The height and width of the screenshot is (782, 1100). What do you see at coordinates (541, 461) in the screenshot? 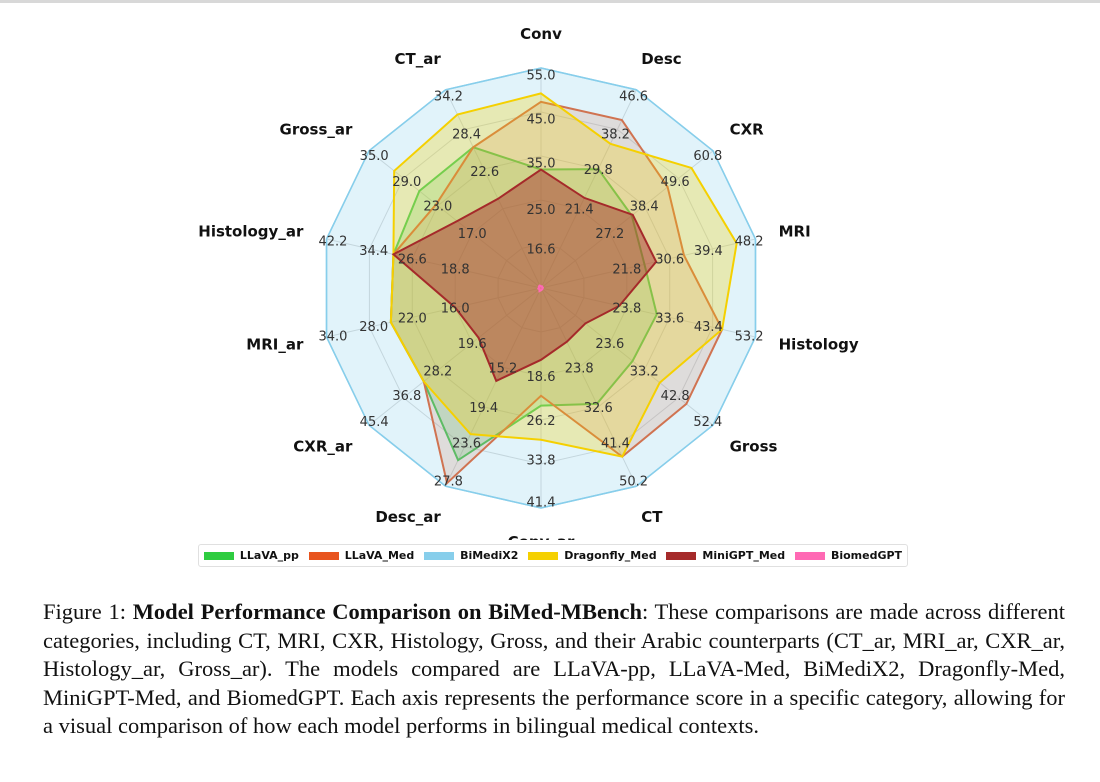
I see `tick-label: 33.8` at bounding box center [541, 461].